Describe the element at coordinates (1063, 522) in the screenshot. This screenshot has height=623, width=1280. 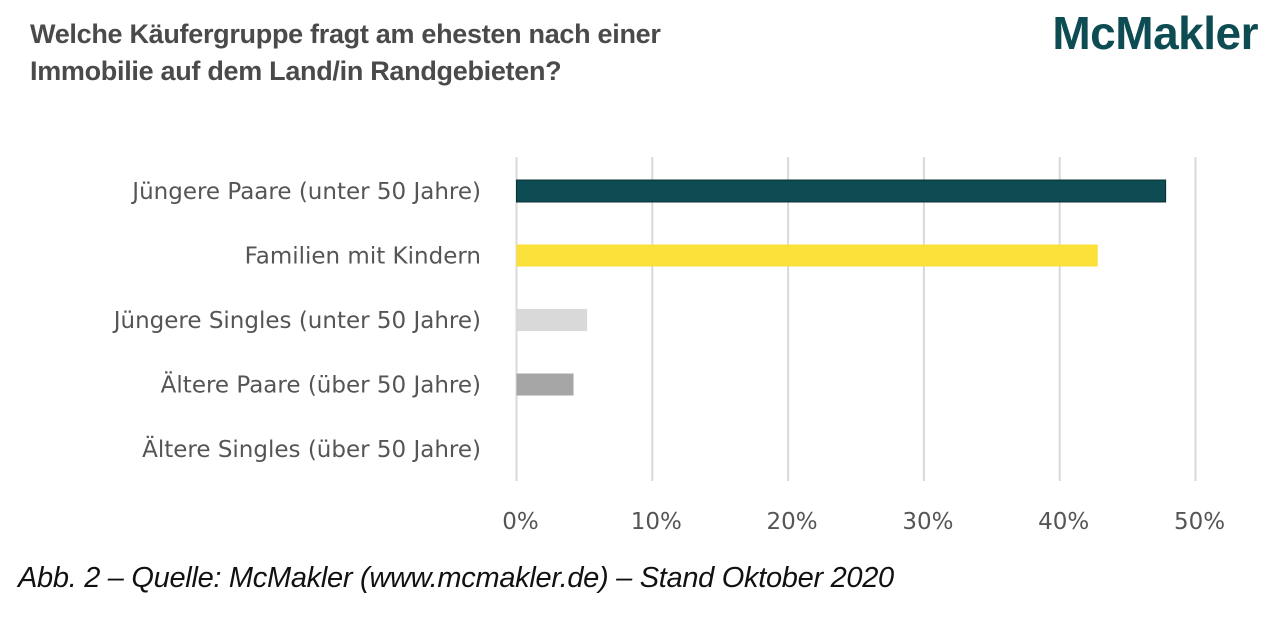
I see `x-tick-label: 40%` at that location.